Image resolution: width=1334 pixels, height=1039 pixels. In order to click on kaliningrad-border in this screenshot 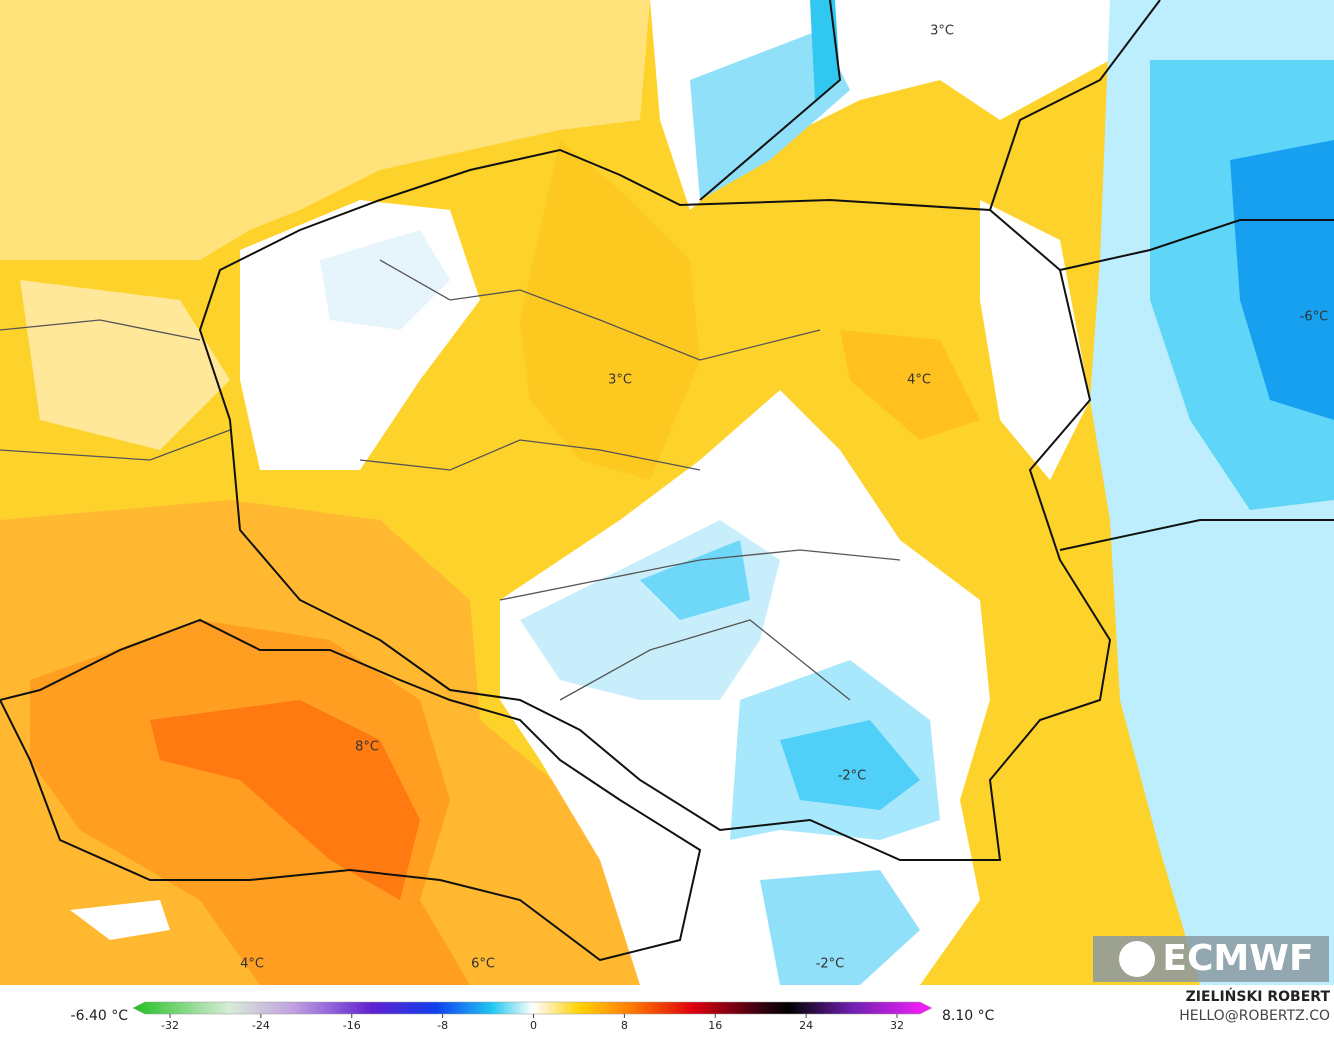, I will do `click(770, 100)`.